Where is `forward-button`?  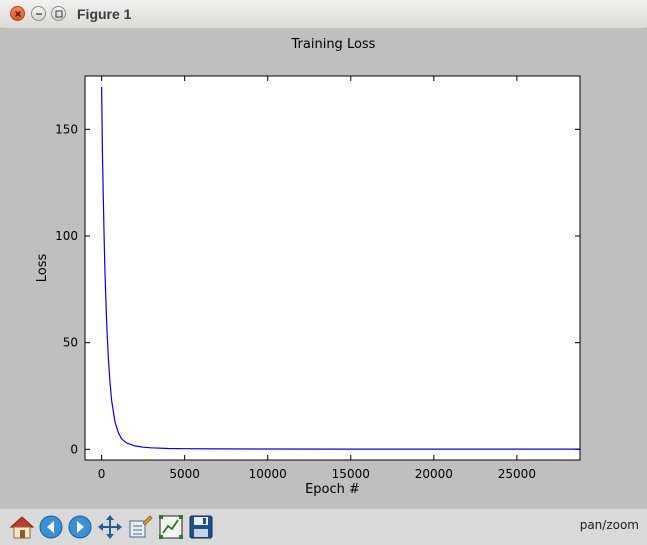 forward-button is located at coordinates (80, 527).